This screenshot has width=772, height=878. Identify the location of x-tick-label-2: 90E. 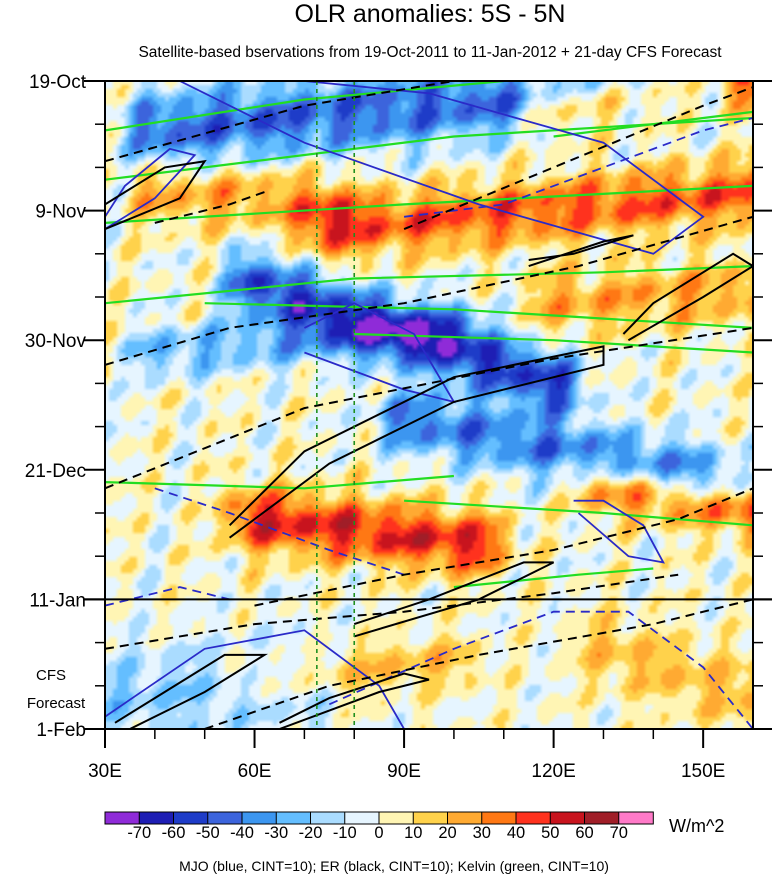
(404, 771).